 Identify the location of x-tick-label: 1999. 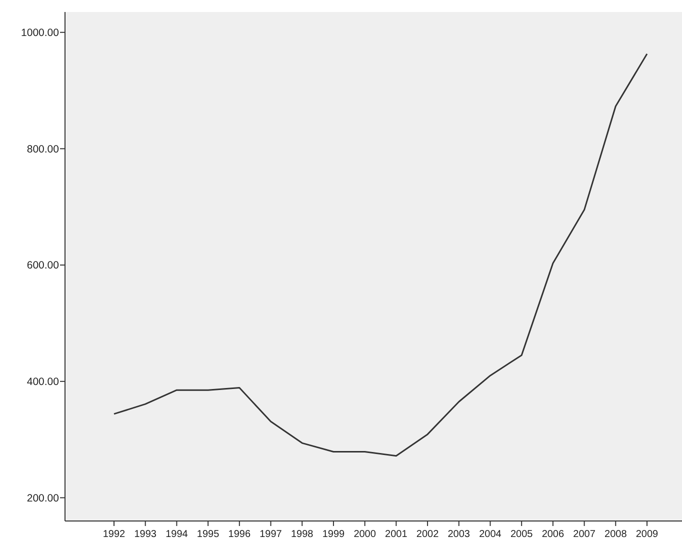
(334, 534).